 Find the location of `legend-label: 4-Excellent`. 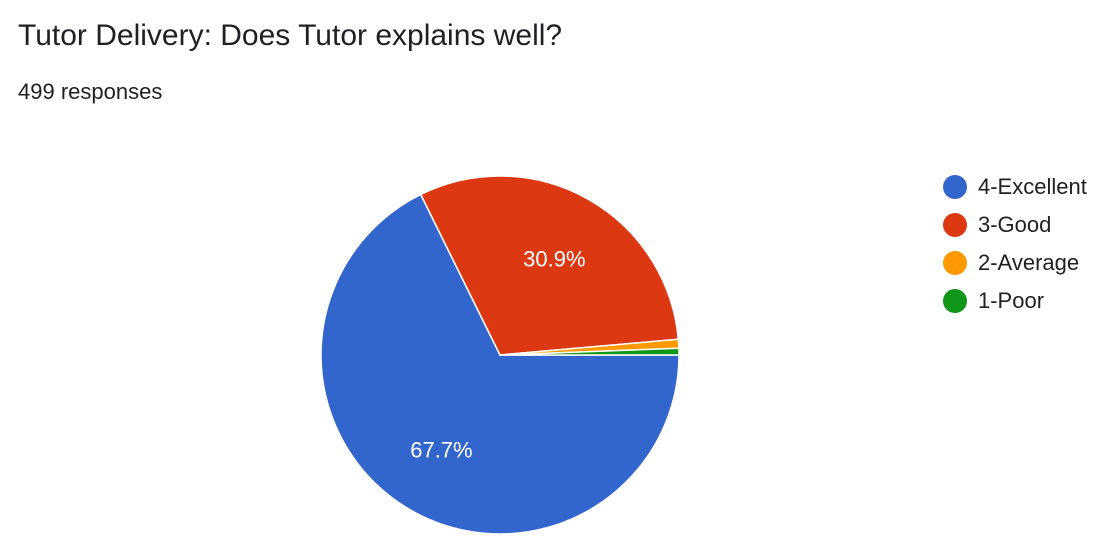

legend-label: 4-Excellent is located at coordinates (1032, 186).